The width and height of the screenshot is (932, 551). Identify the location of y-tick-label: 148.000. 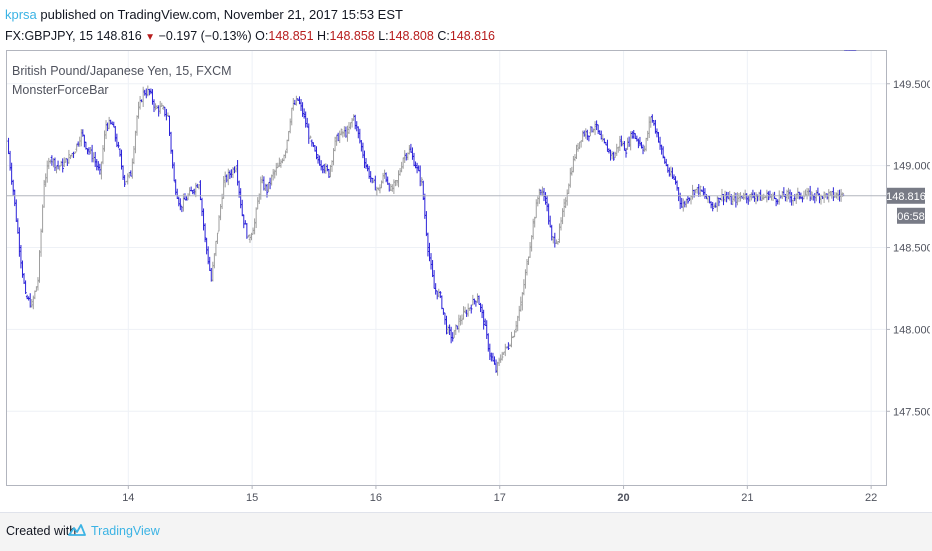
(911, 330).